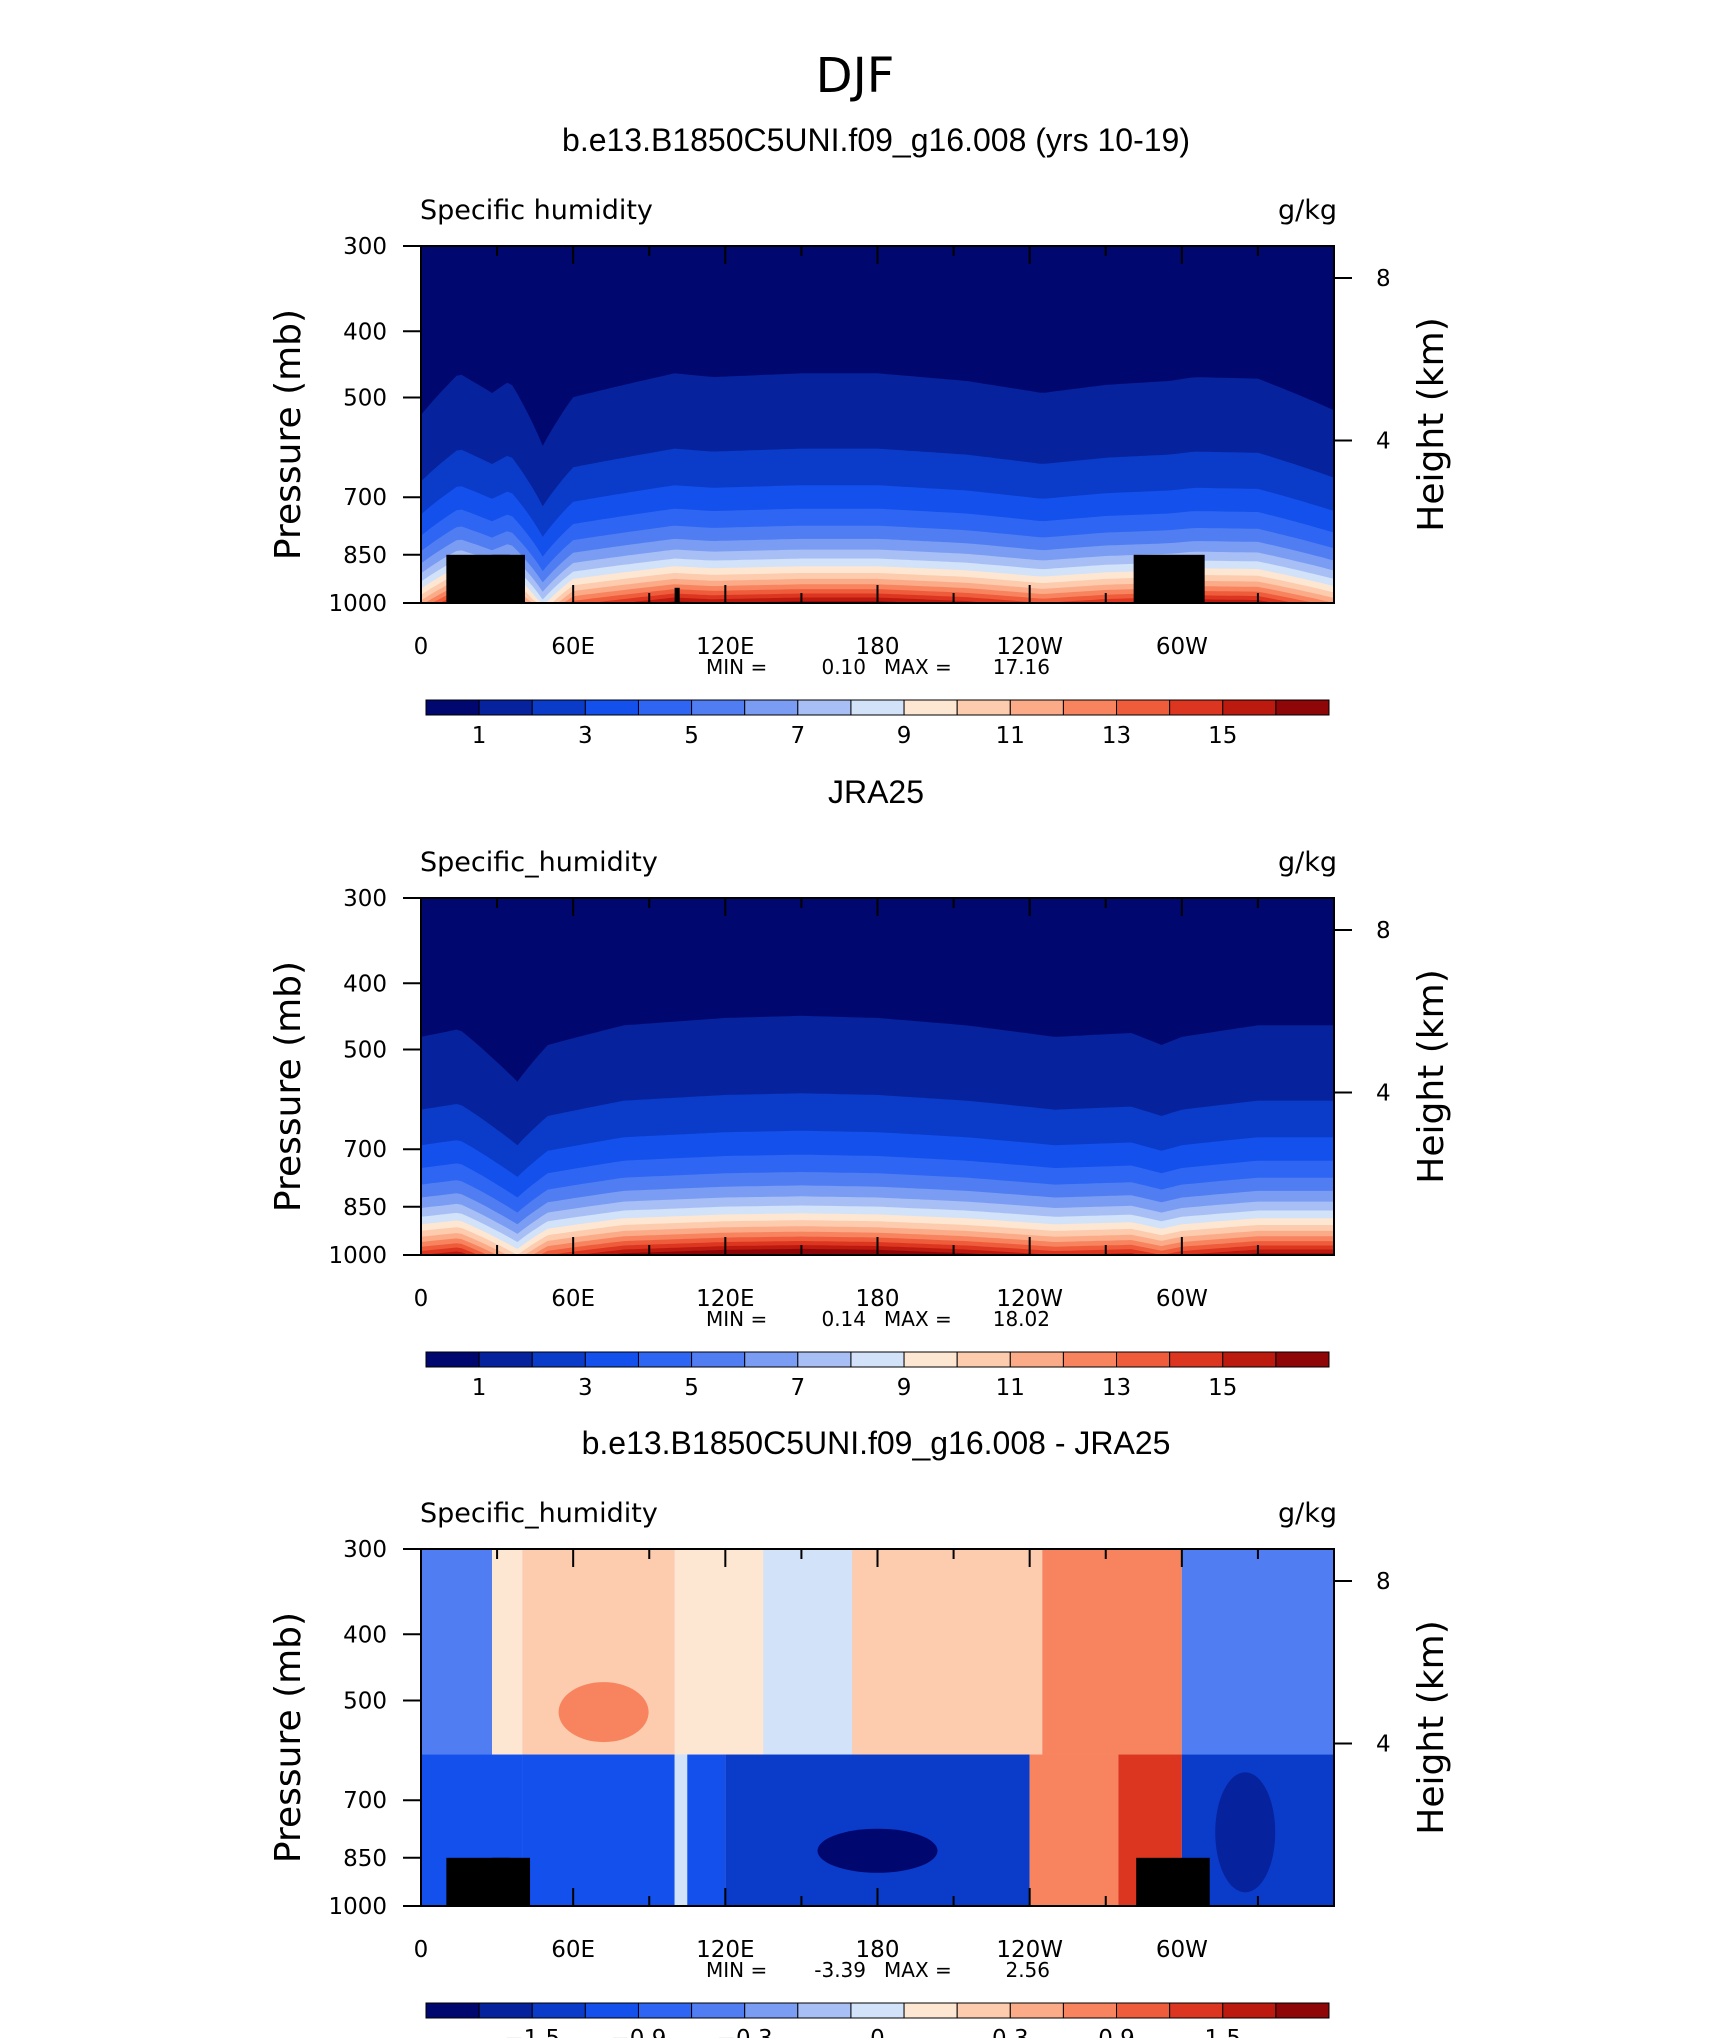  Describe the element at coordinates (1222, 736) in the screenshot. I see `colorbar-label: 15` at that location.